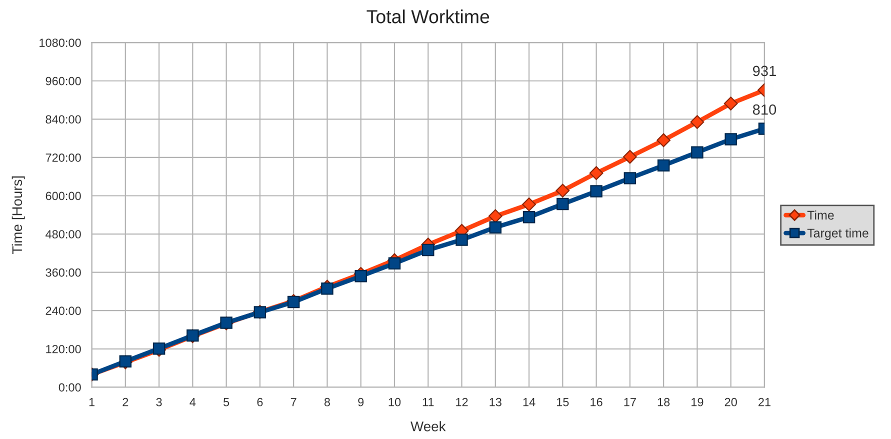  What do you see at coordinates (563, 402) in the screenshot?
I see `x-tick-label: 15` at bounding box center [563, 402].